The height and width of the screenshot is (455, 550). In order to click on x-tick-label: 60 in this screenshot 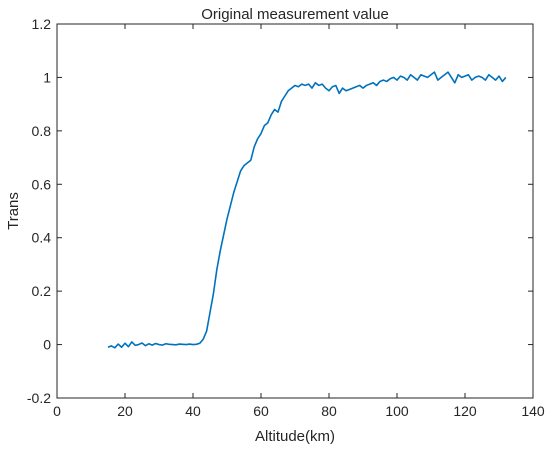, I will do `click(261, 411)`.